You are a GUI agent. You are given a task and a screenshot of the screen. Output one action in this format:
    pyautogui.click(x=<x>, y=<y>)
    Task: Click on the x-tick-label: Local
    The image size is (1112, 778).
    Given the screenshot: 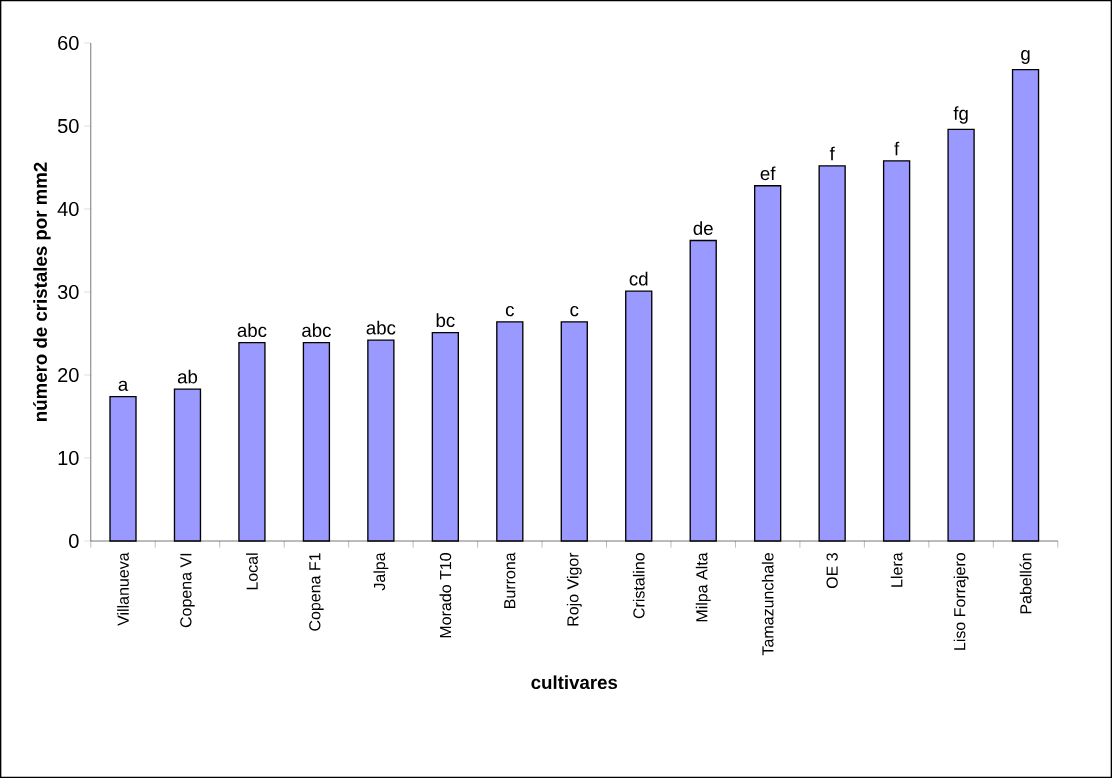 What is the action you would take?
    pyautogui.click(x=252, y=571)
    